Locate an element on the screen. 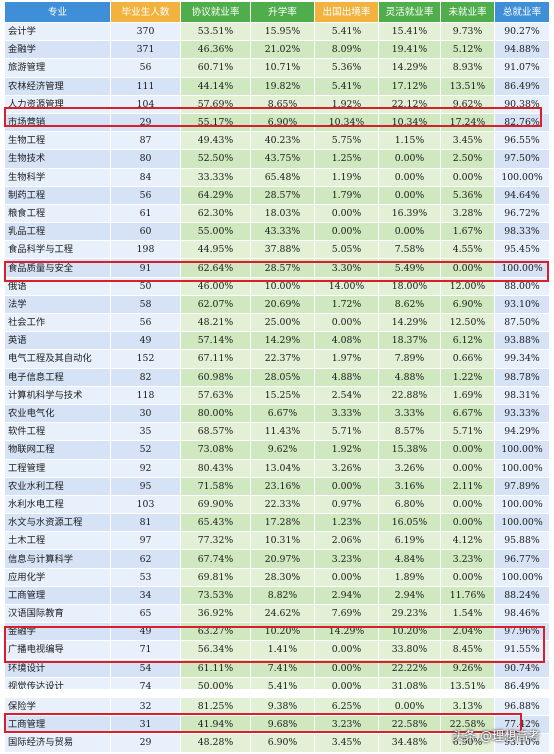  value-cell: 17.12% is located at coordinates (409, 86).